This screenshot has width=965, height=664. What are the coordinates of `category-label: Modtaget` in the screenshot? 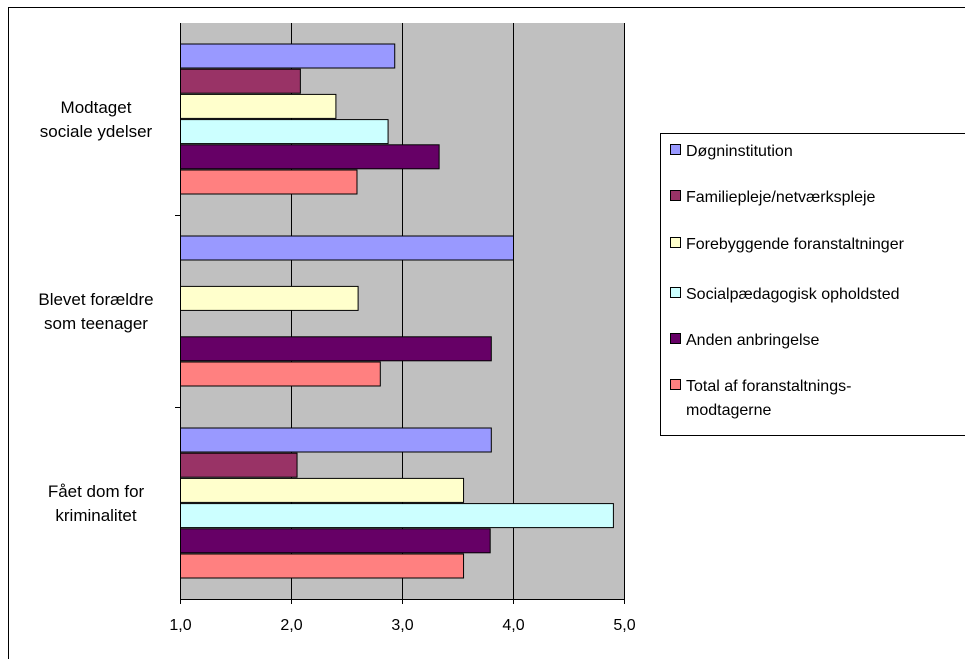 It's located at (96, 107).